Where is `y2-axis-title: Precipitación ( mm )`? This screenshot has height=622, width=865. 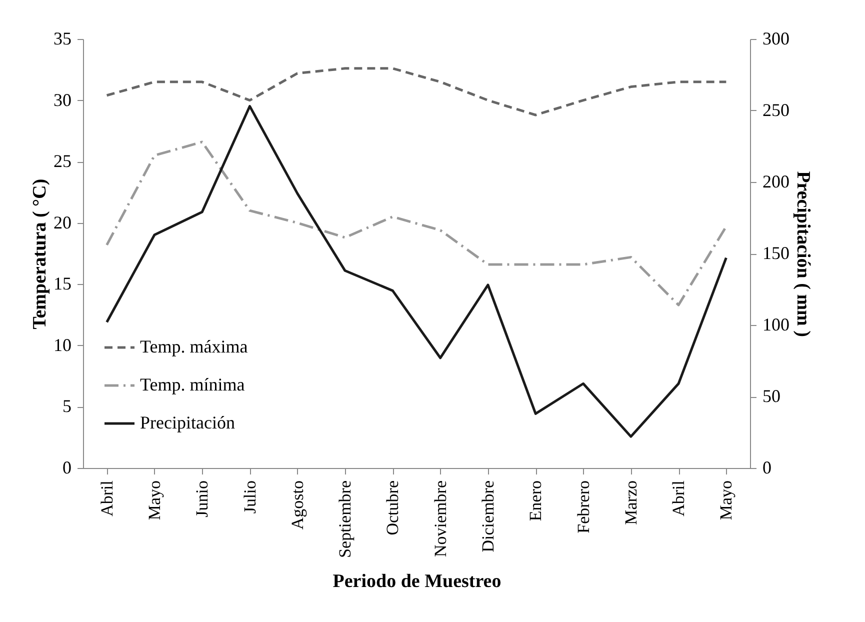 y2-axis-title: Precipitación ( mm ) is located at coordinates (803, 254).